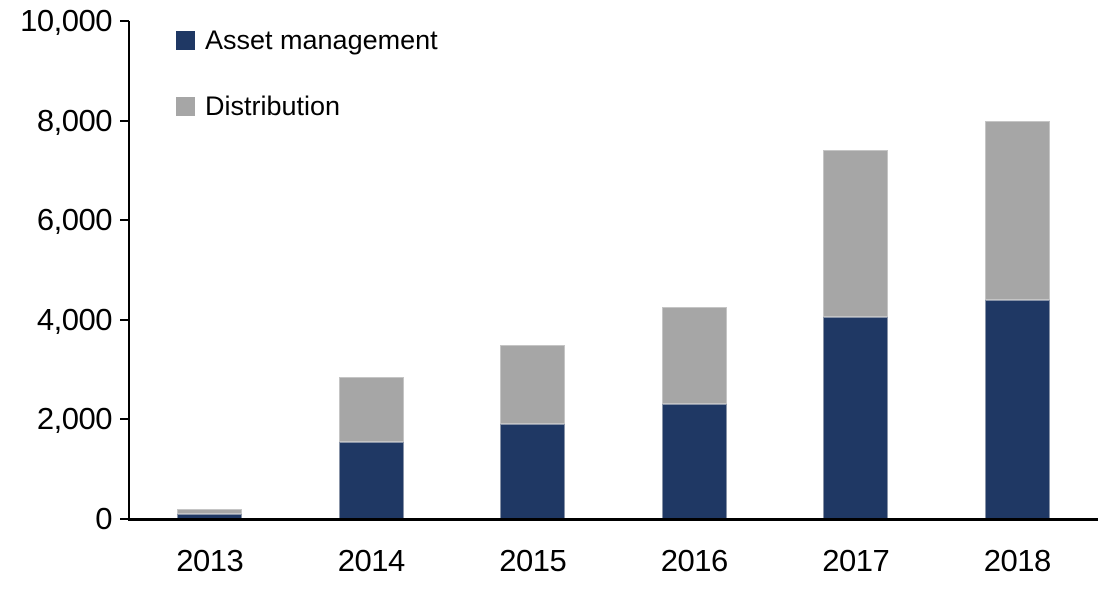  I want to click on bar-segment-asset-management-2014, so click(371, 480).